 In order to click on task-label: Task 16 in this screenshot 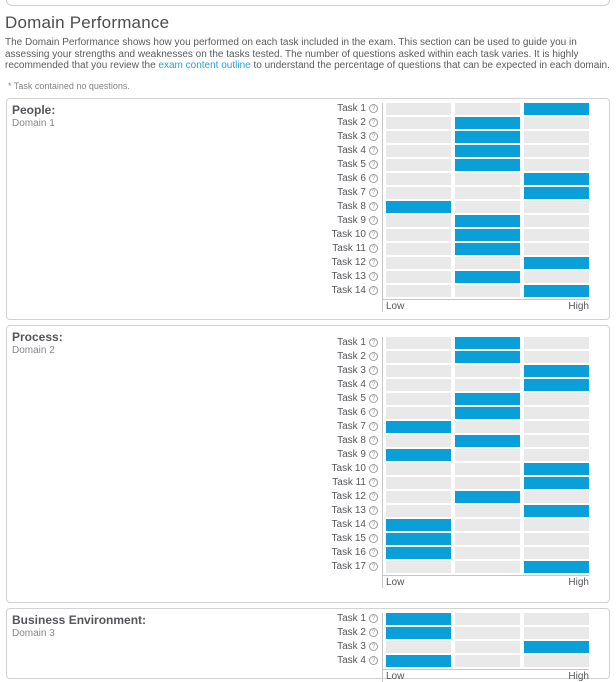, I will do `click(348, 552)`.